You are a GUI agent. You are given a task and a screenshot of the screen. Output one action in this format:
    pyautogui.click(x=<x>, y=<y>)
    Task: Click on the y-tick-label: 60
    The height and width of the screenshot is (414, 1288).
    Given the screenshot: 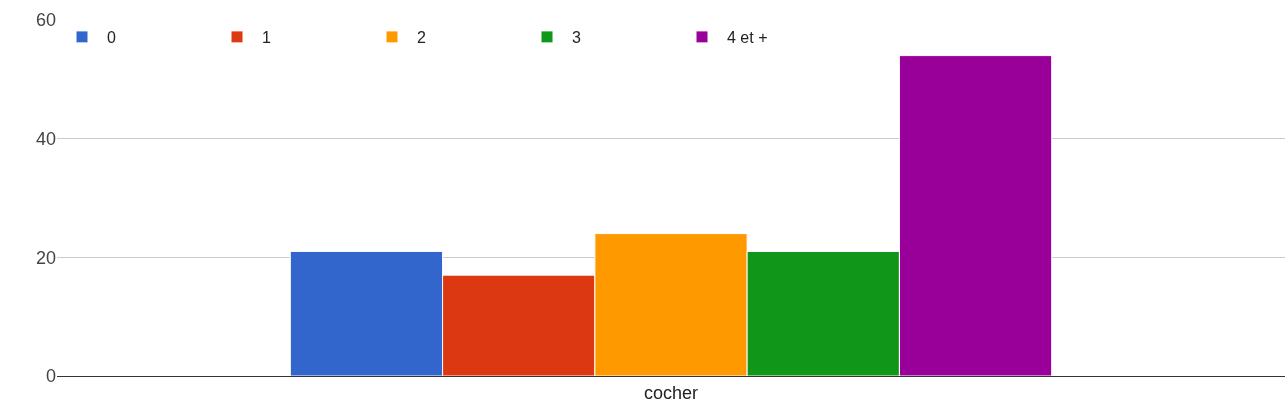 What is the action you would take?
    pyautogui.click(x=45, y=20)
    